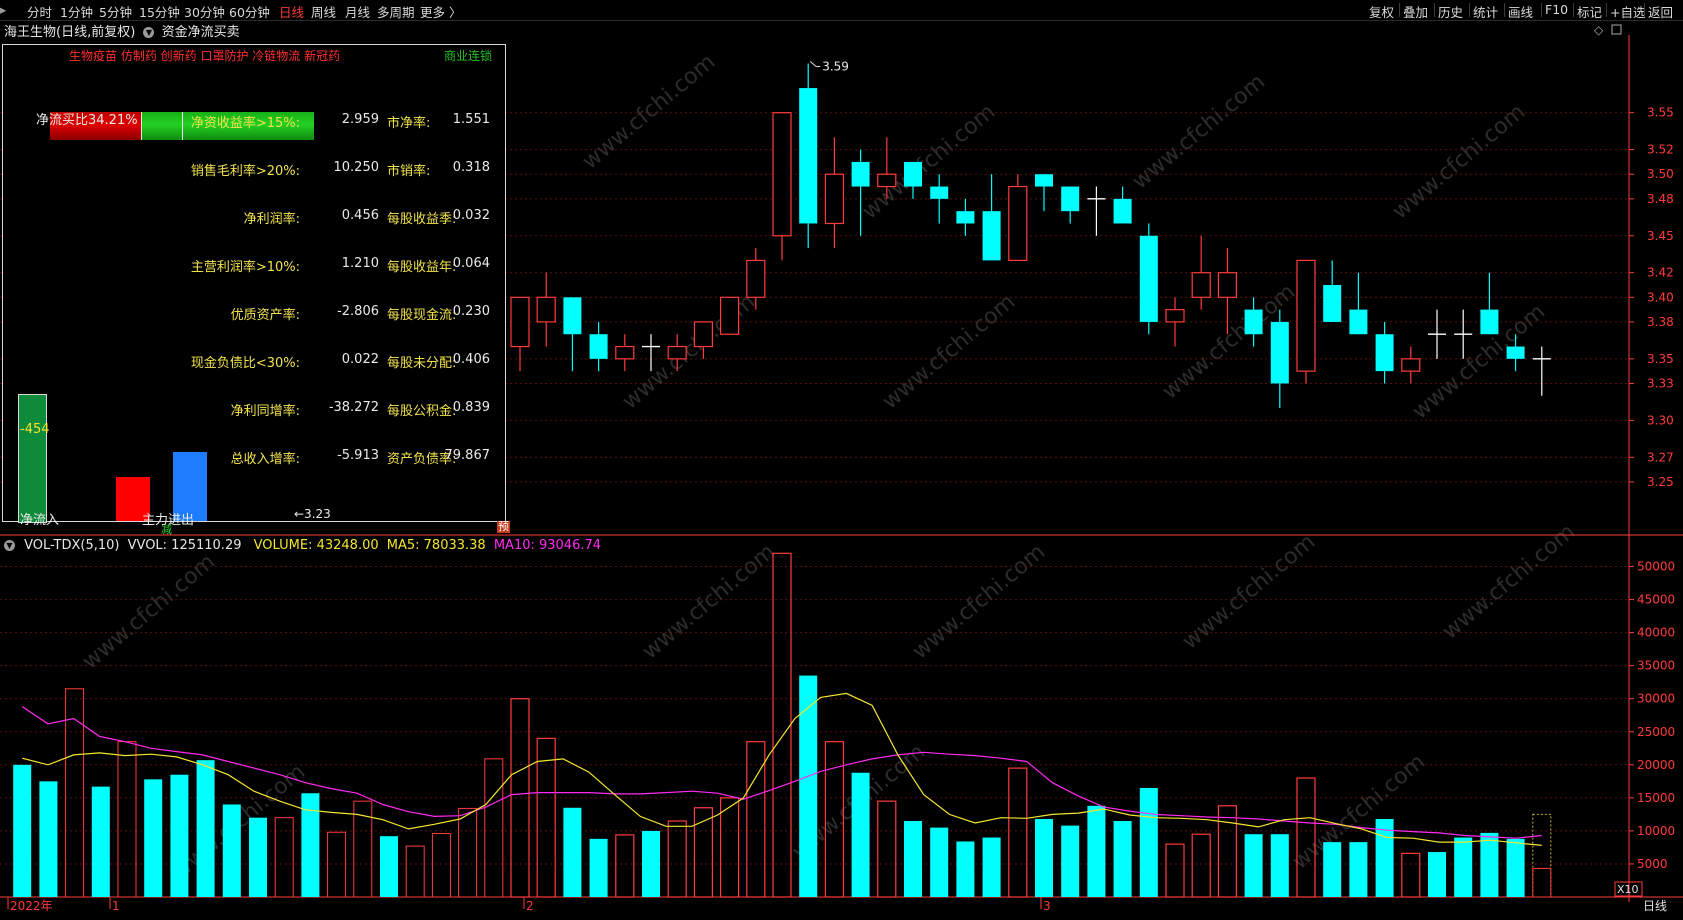 The height and width of the screenshot is (920, 1683). I want to click on metric-value: 0.022, so click(360, 359).